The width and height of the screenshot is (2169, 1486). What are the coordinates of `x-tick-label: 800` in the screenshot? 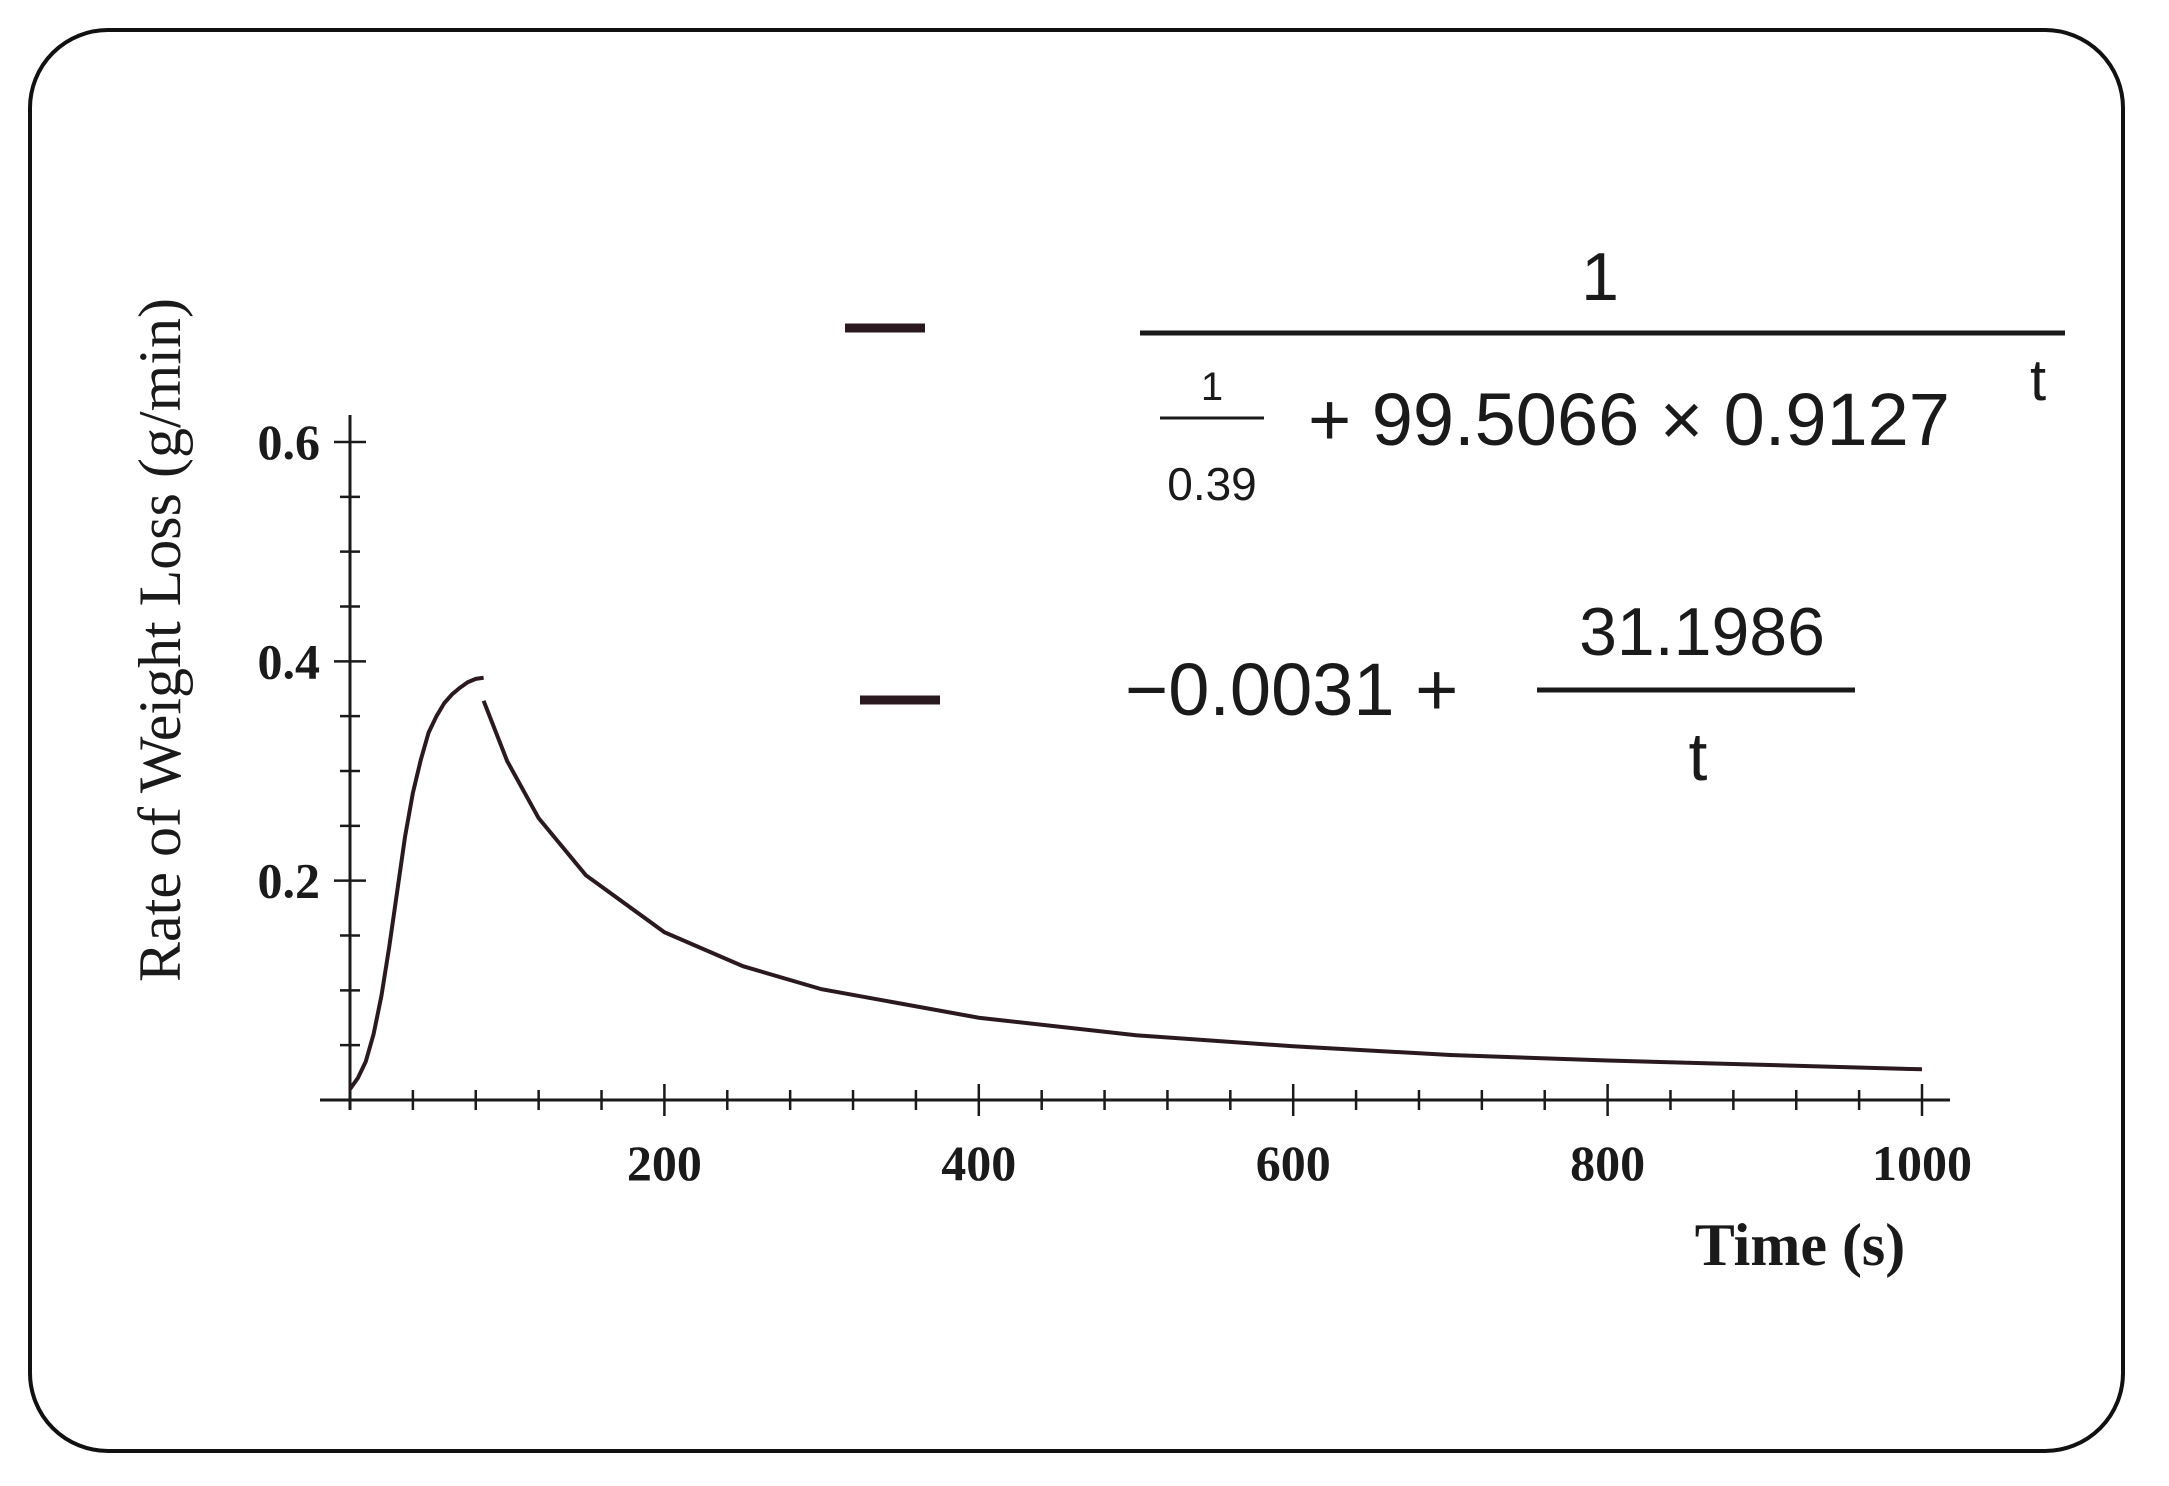 It's located at (1607, 1163).